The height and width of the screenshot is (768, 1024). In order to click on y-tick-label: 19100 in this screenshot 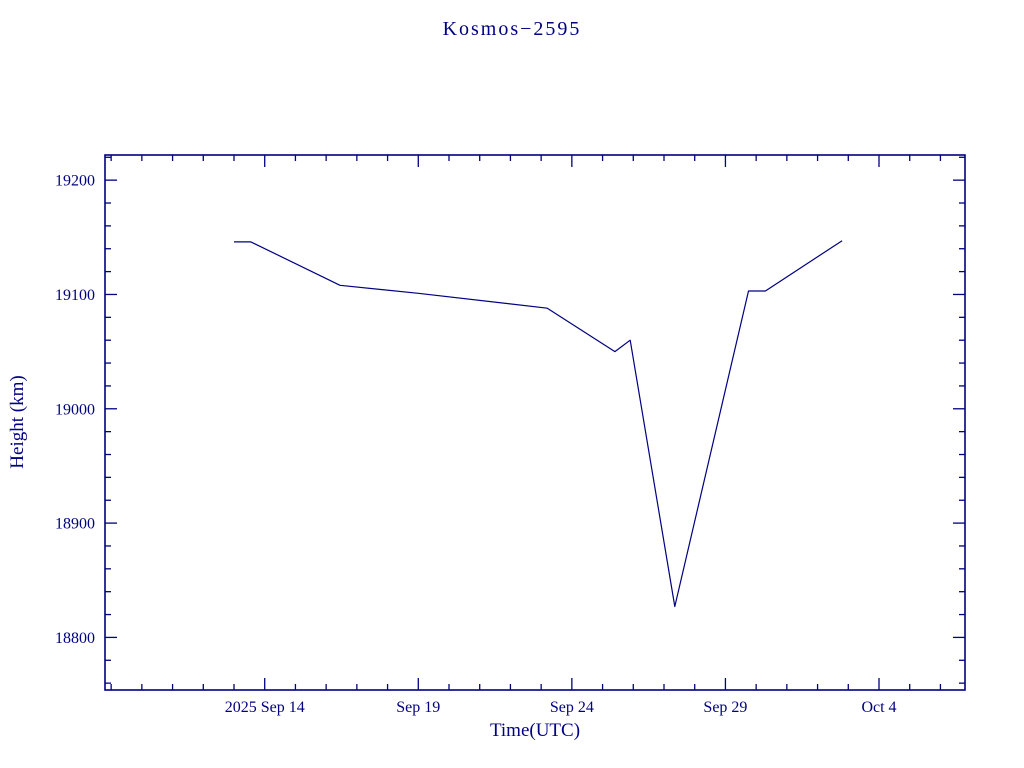, I will do `click(75, 295)`.